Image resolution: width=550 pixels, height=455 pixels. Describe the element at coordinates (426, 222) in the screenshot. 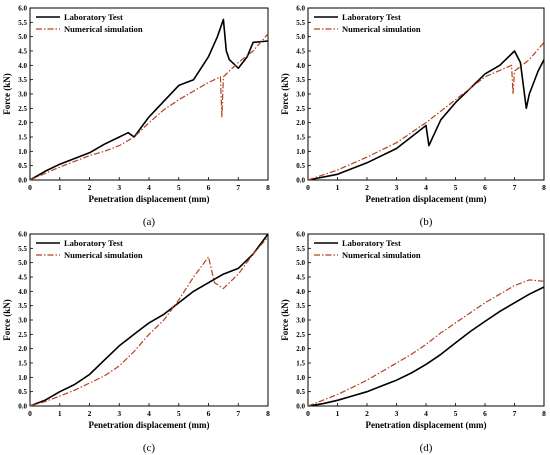

I see `panel-label: (b)` at that location.